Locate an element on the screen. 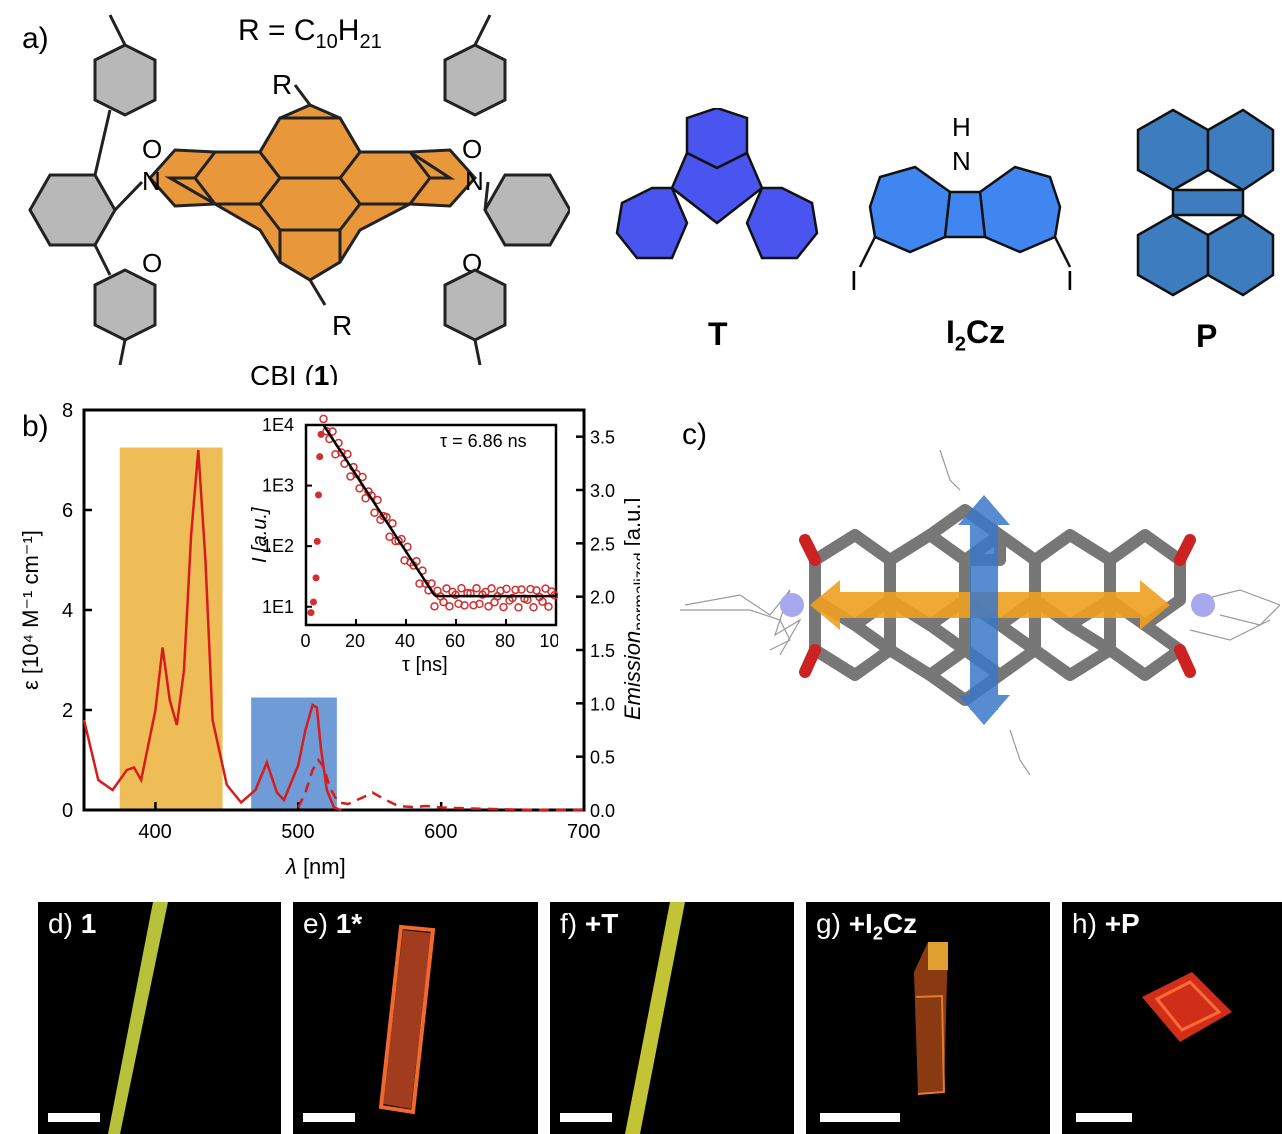 This screenshot has width=1282, height=1134. r-definition: R = C10H21 is located at coordinates (310, 33).